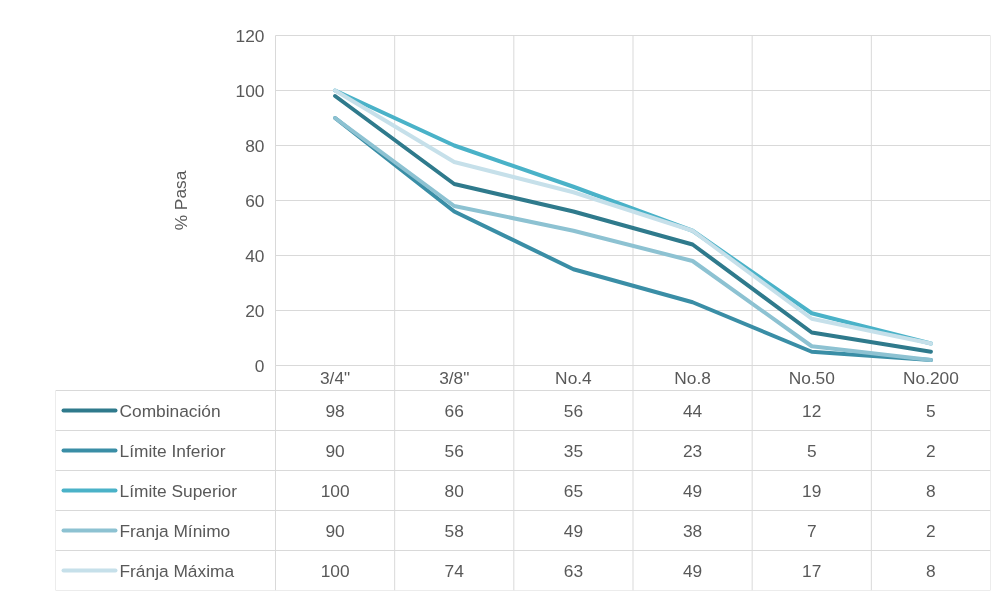 The width and height of the screenshot is (1002, 603). I want to click on x-tick-label: No.50, so click(811, 378).